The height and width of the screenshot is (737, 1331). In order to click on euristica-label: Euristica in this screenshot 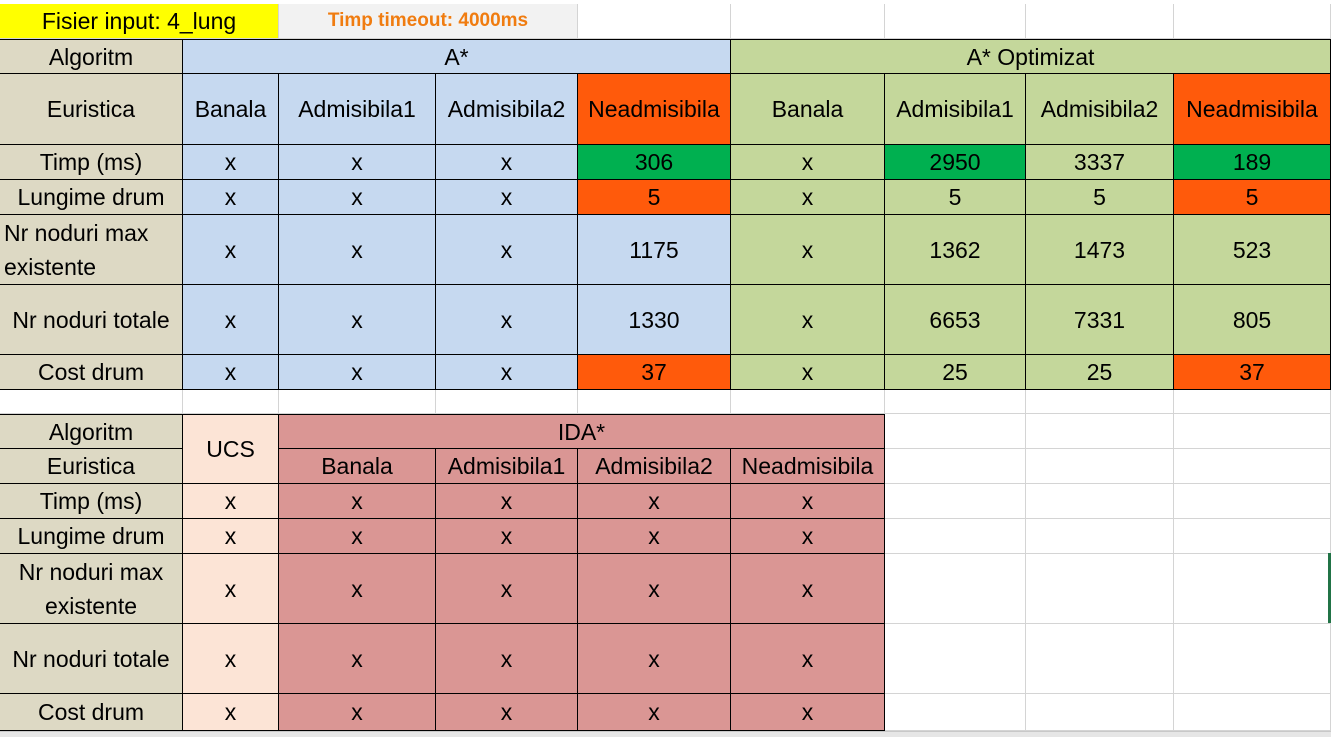, I will do `click(91, 109)`.